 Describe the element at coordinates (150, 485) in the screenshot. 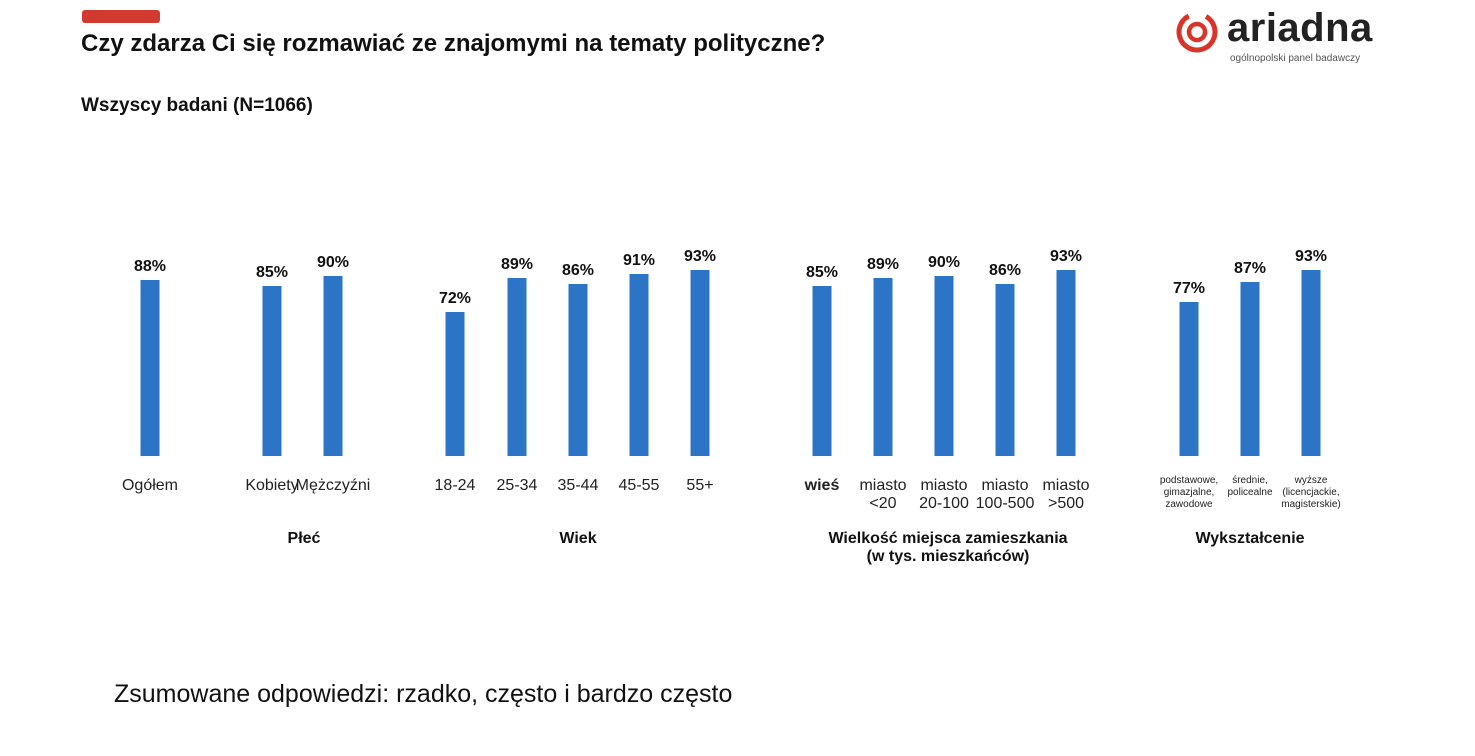

I see `category-label: Ogółem` at that location.